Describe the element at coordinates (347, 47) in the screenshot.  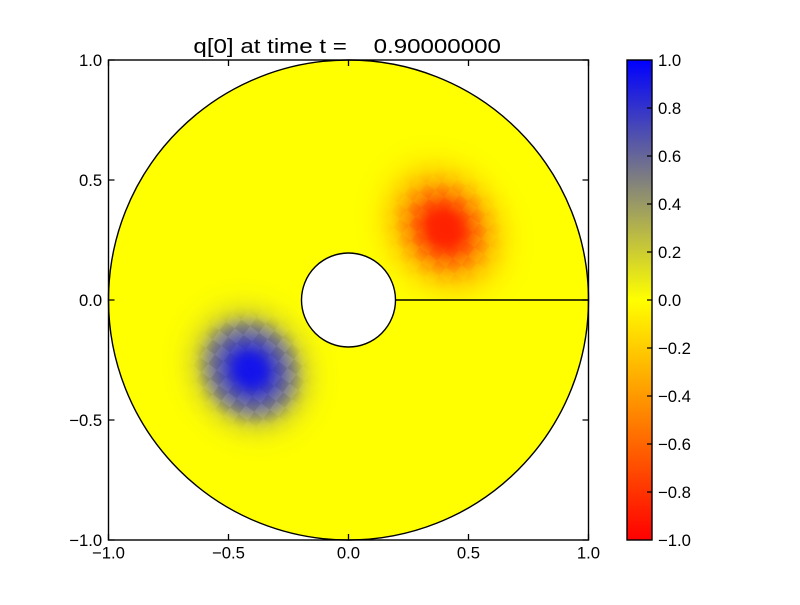
I see `svg-text: q[0] at time t = 0.90000000` at that location.